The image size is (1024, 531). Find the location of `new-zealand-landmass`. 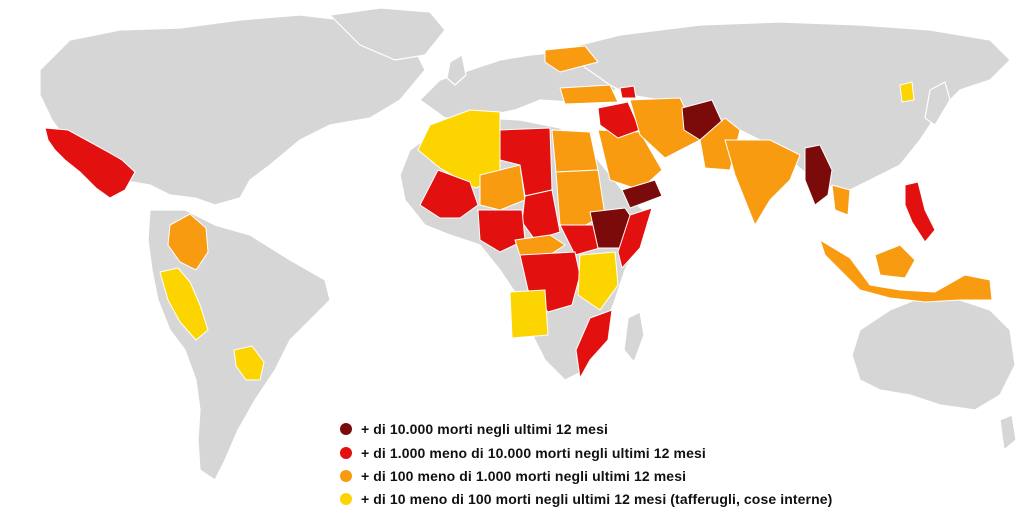

new-zealand-landmass is located at coordinates (1008, 432).